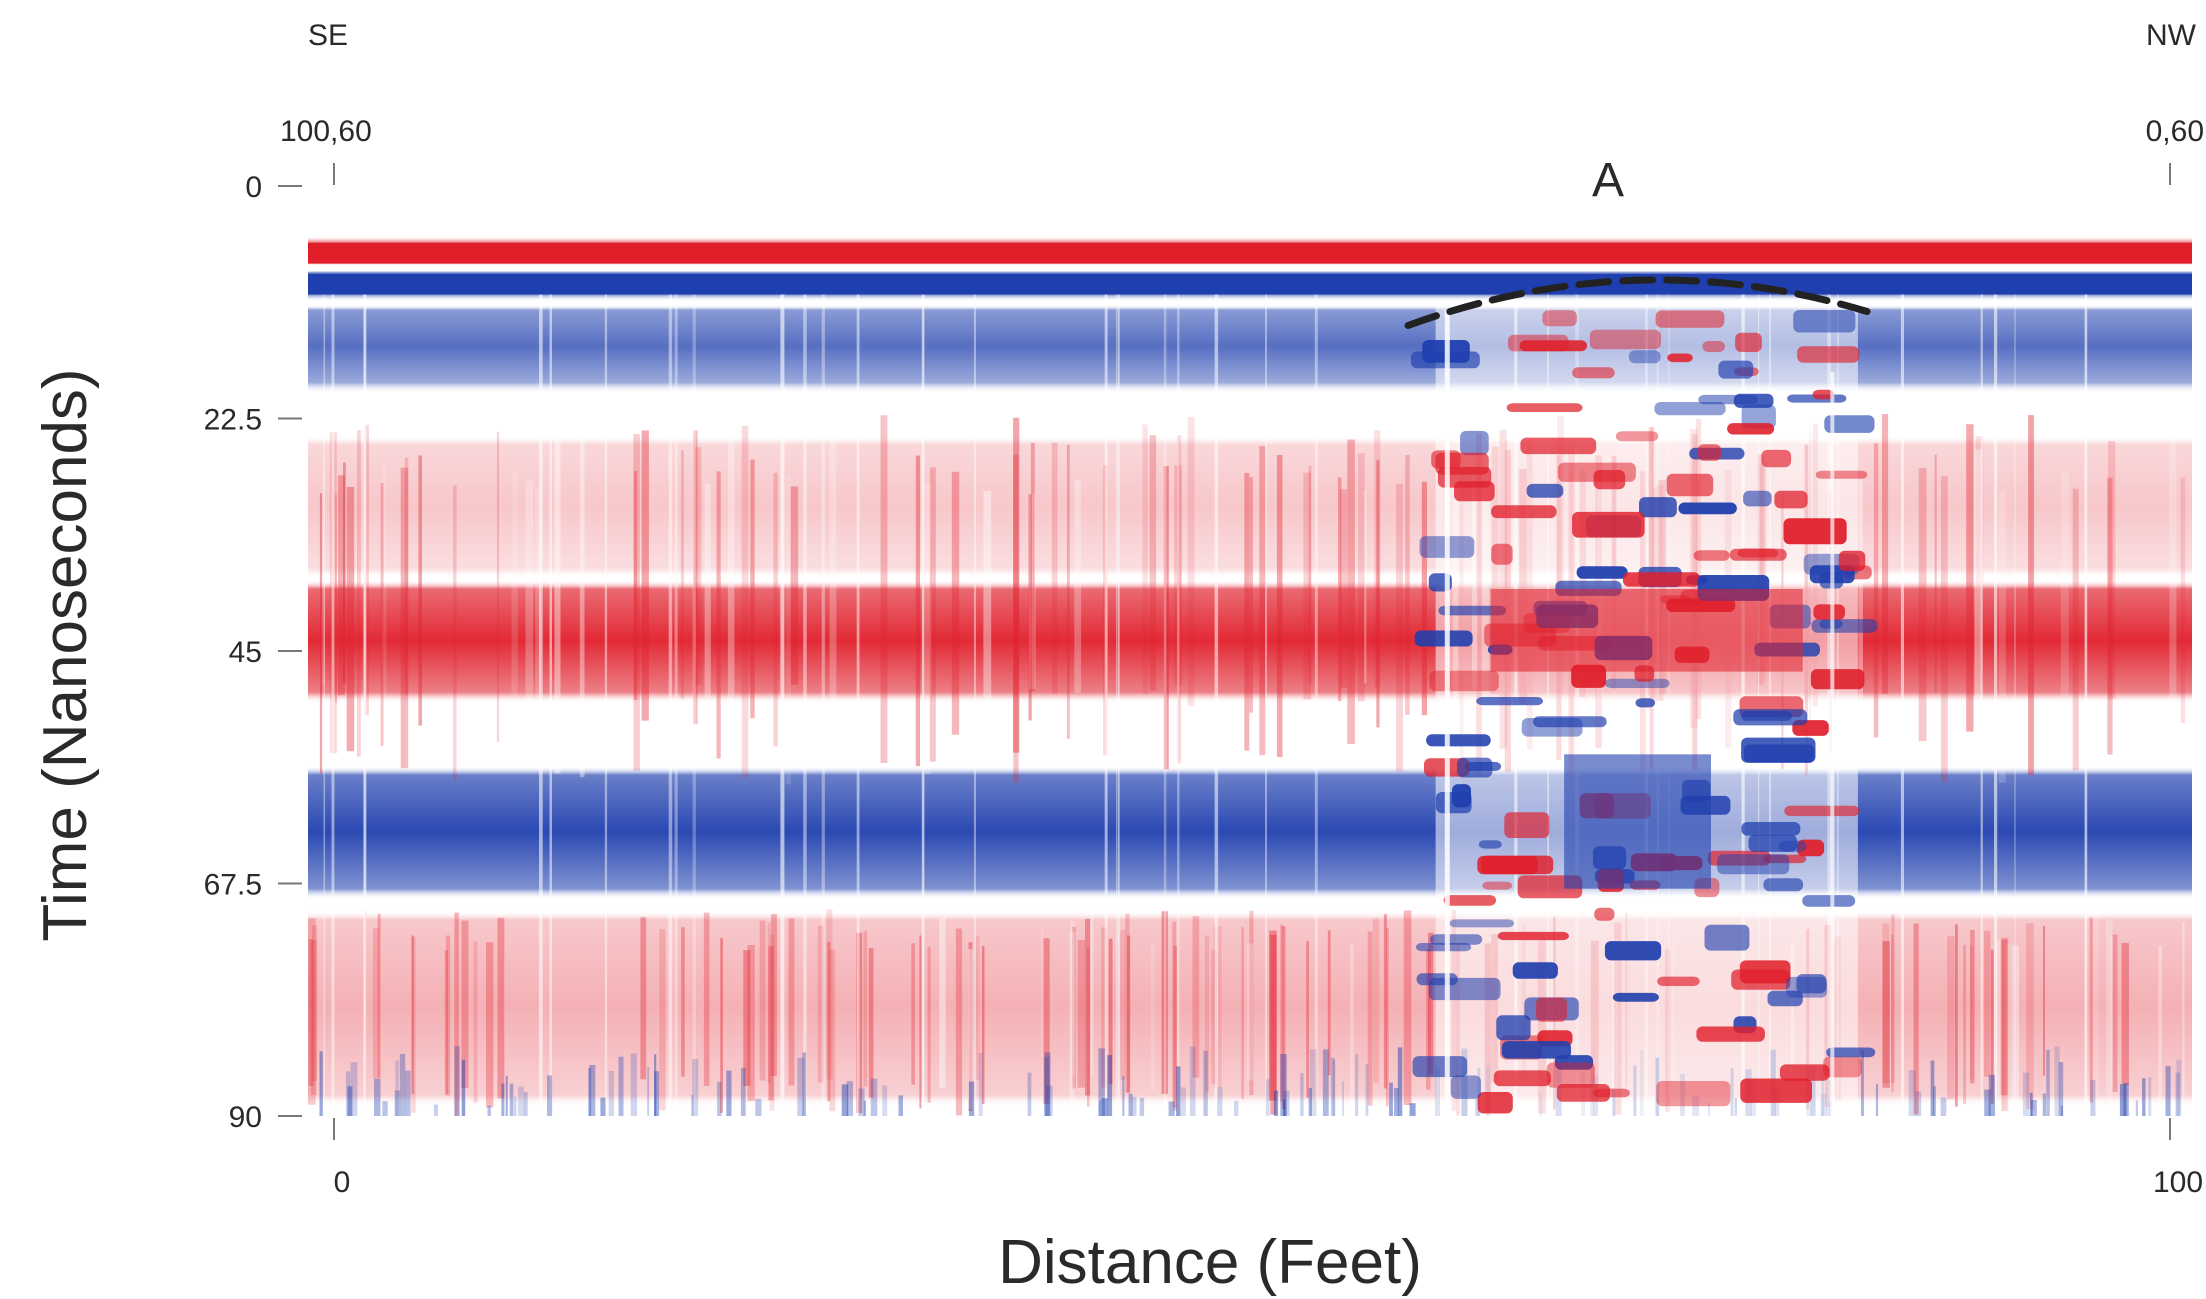 Image resolution: width=2206 pixels, height=1299 pixels. Describe the element at coordinates (1608, 180) in the screenshot. I see `anomaly-label-a: A` at that location.